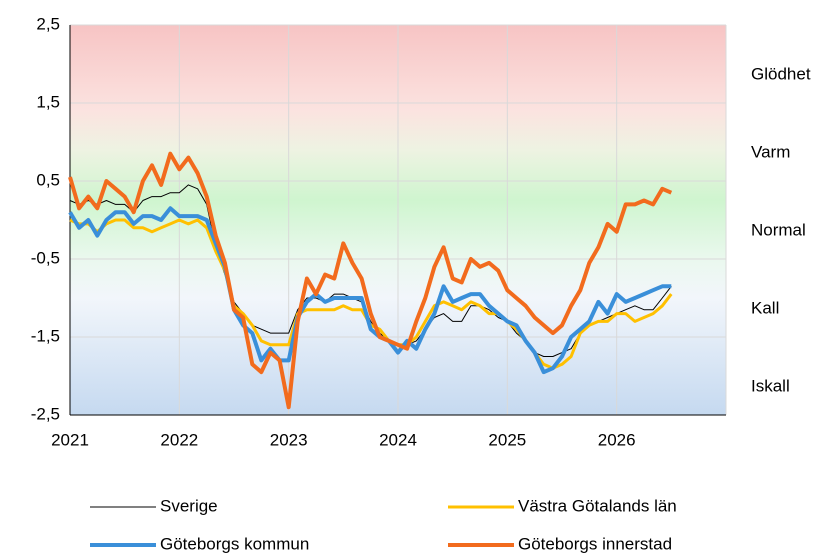 Image resolution: width=834 pixels, height=555 pixels. What do you see at coordinates (781, 73) in the screenshot?
I see `zone-label: Glödhet` at bounding box center [781, 73].